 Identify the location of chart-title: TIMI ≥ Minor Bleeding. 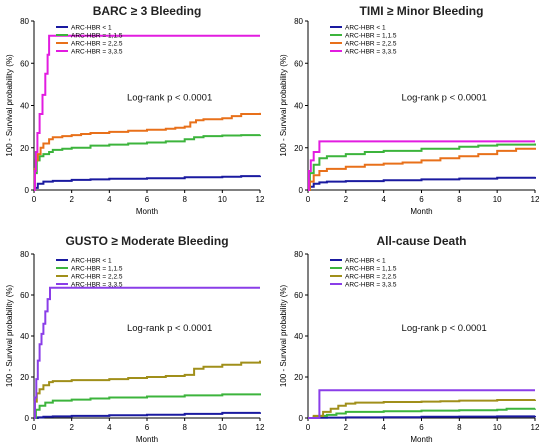
(422, 11).